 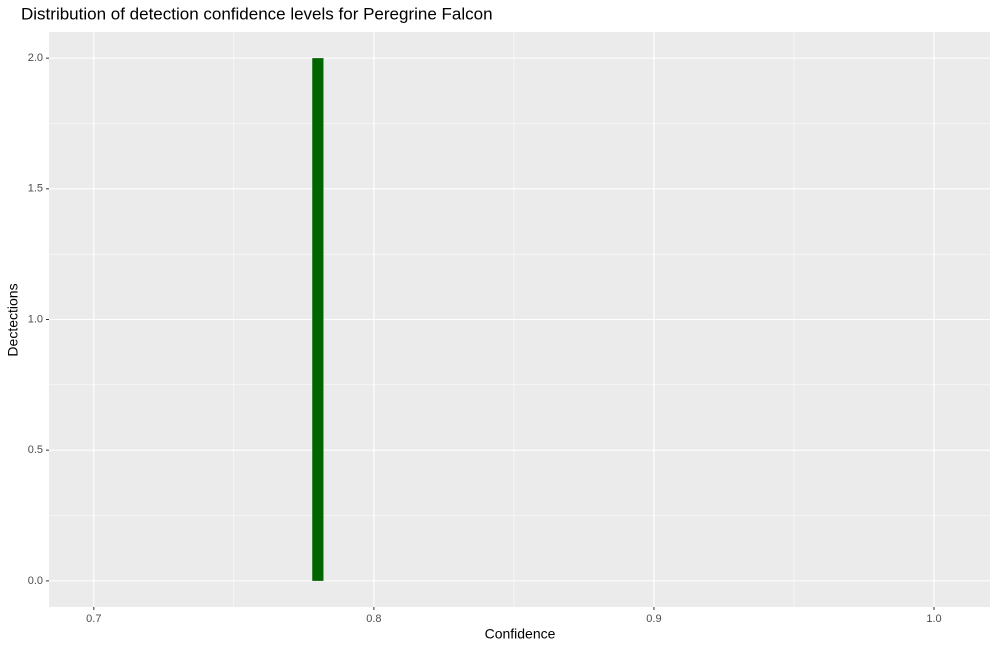 What do you see at coordinates (35, 450) in the screenshot?
I see `y-tick-label: 0.5` at bounding box center [35, 450].